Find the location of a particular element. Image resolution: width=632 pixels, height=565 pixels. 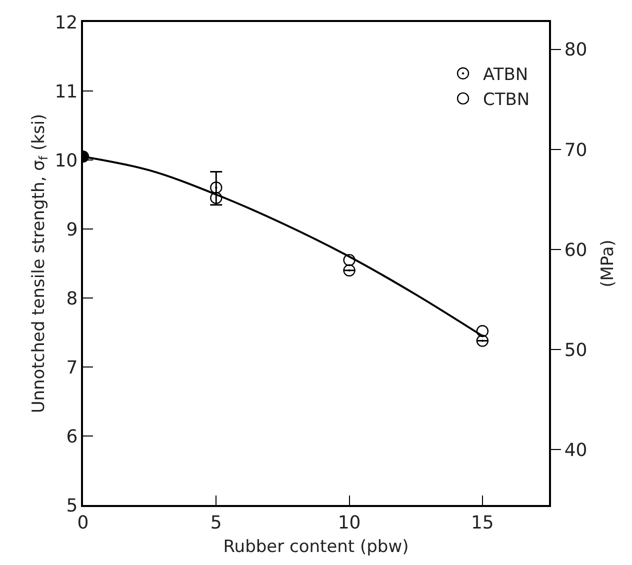

y2-tick-label: 80 is located at coordinates (576, 50).